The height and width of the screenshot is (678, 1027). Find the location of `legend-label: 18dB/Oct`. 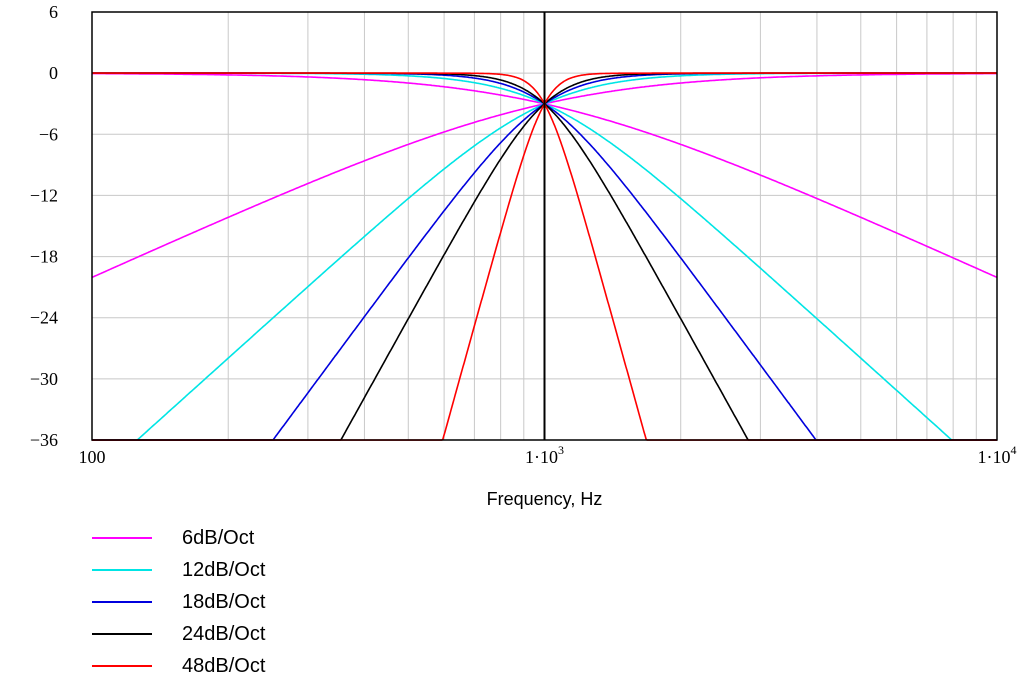

legend-label: 18dB/Oct is located at coordinates (224, 601).